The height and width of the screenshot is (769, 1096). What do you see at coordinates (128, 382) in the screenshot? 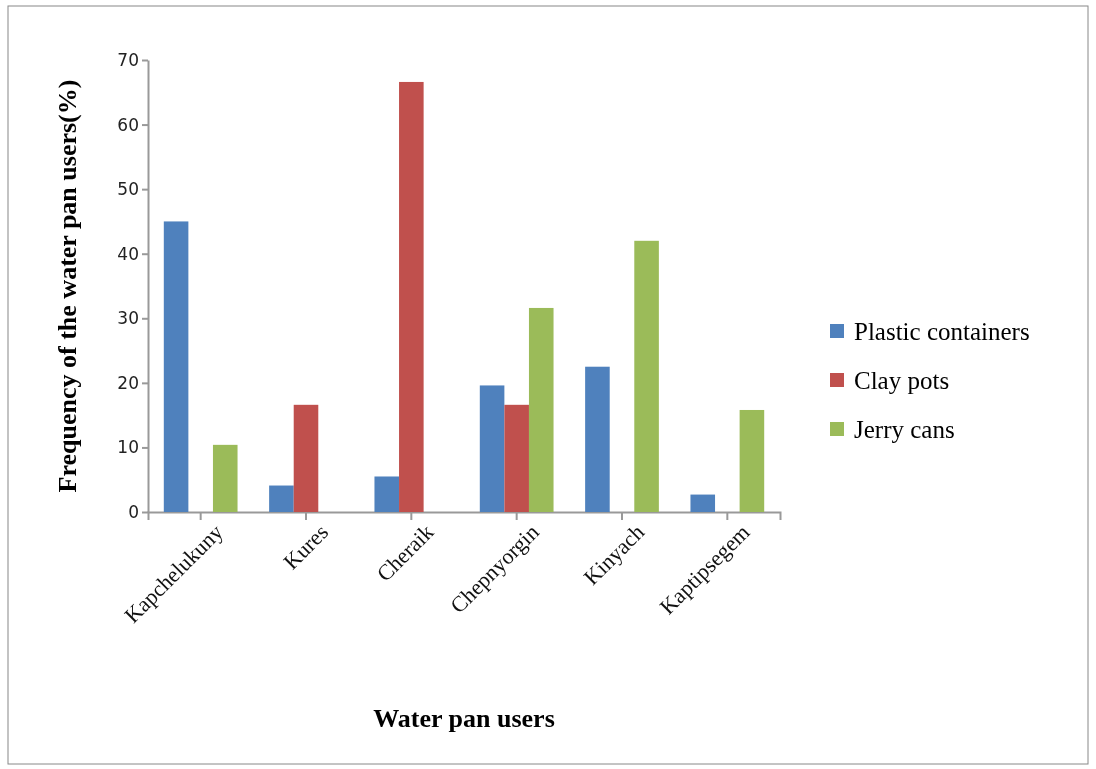
I see `y-tick-label: 20` at bounding box center [128, 382].